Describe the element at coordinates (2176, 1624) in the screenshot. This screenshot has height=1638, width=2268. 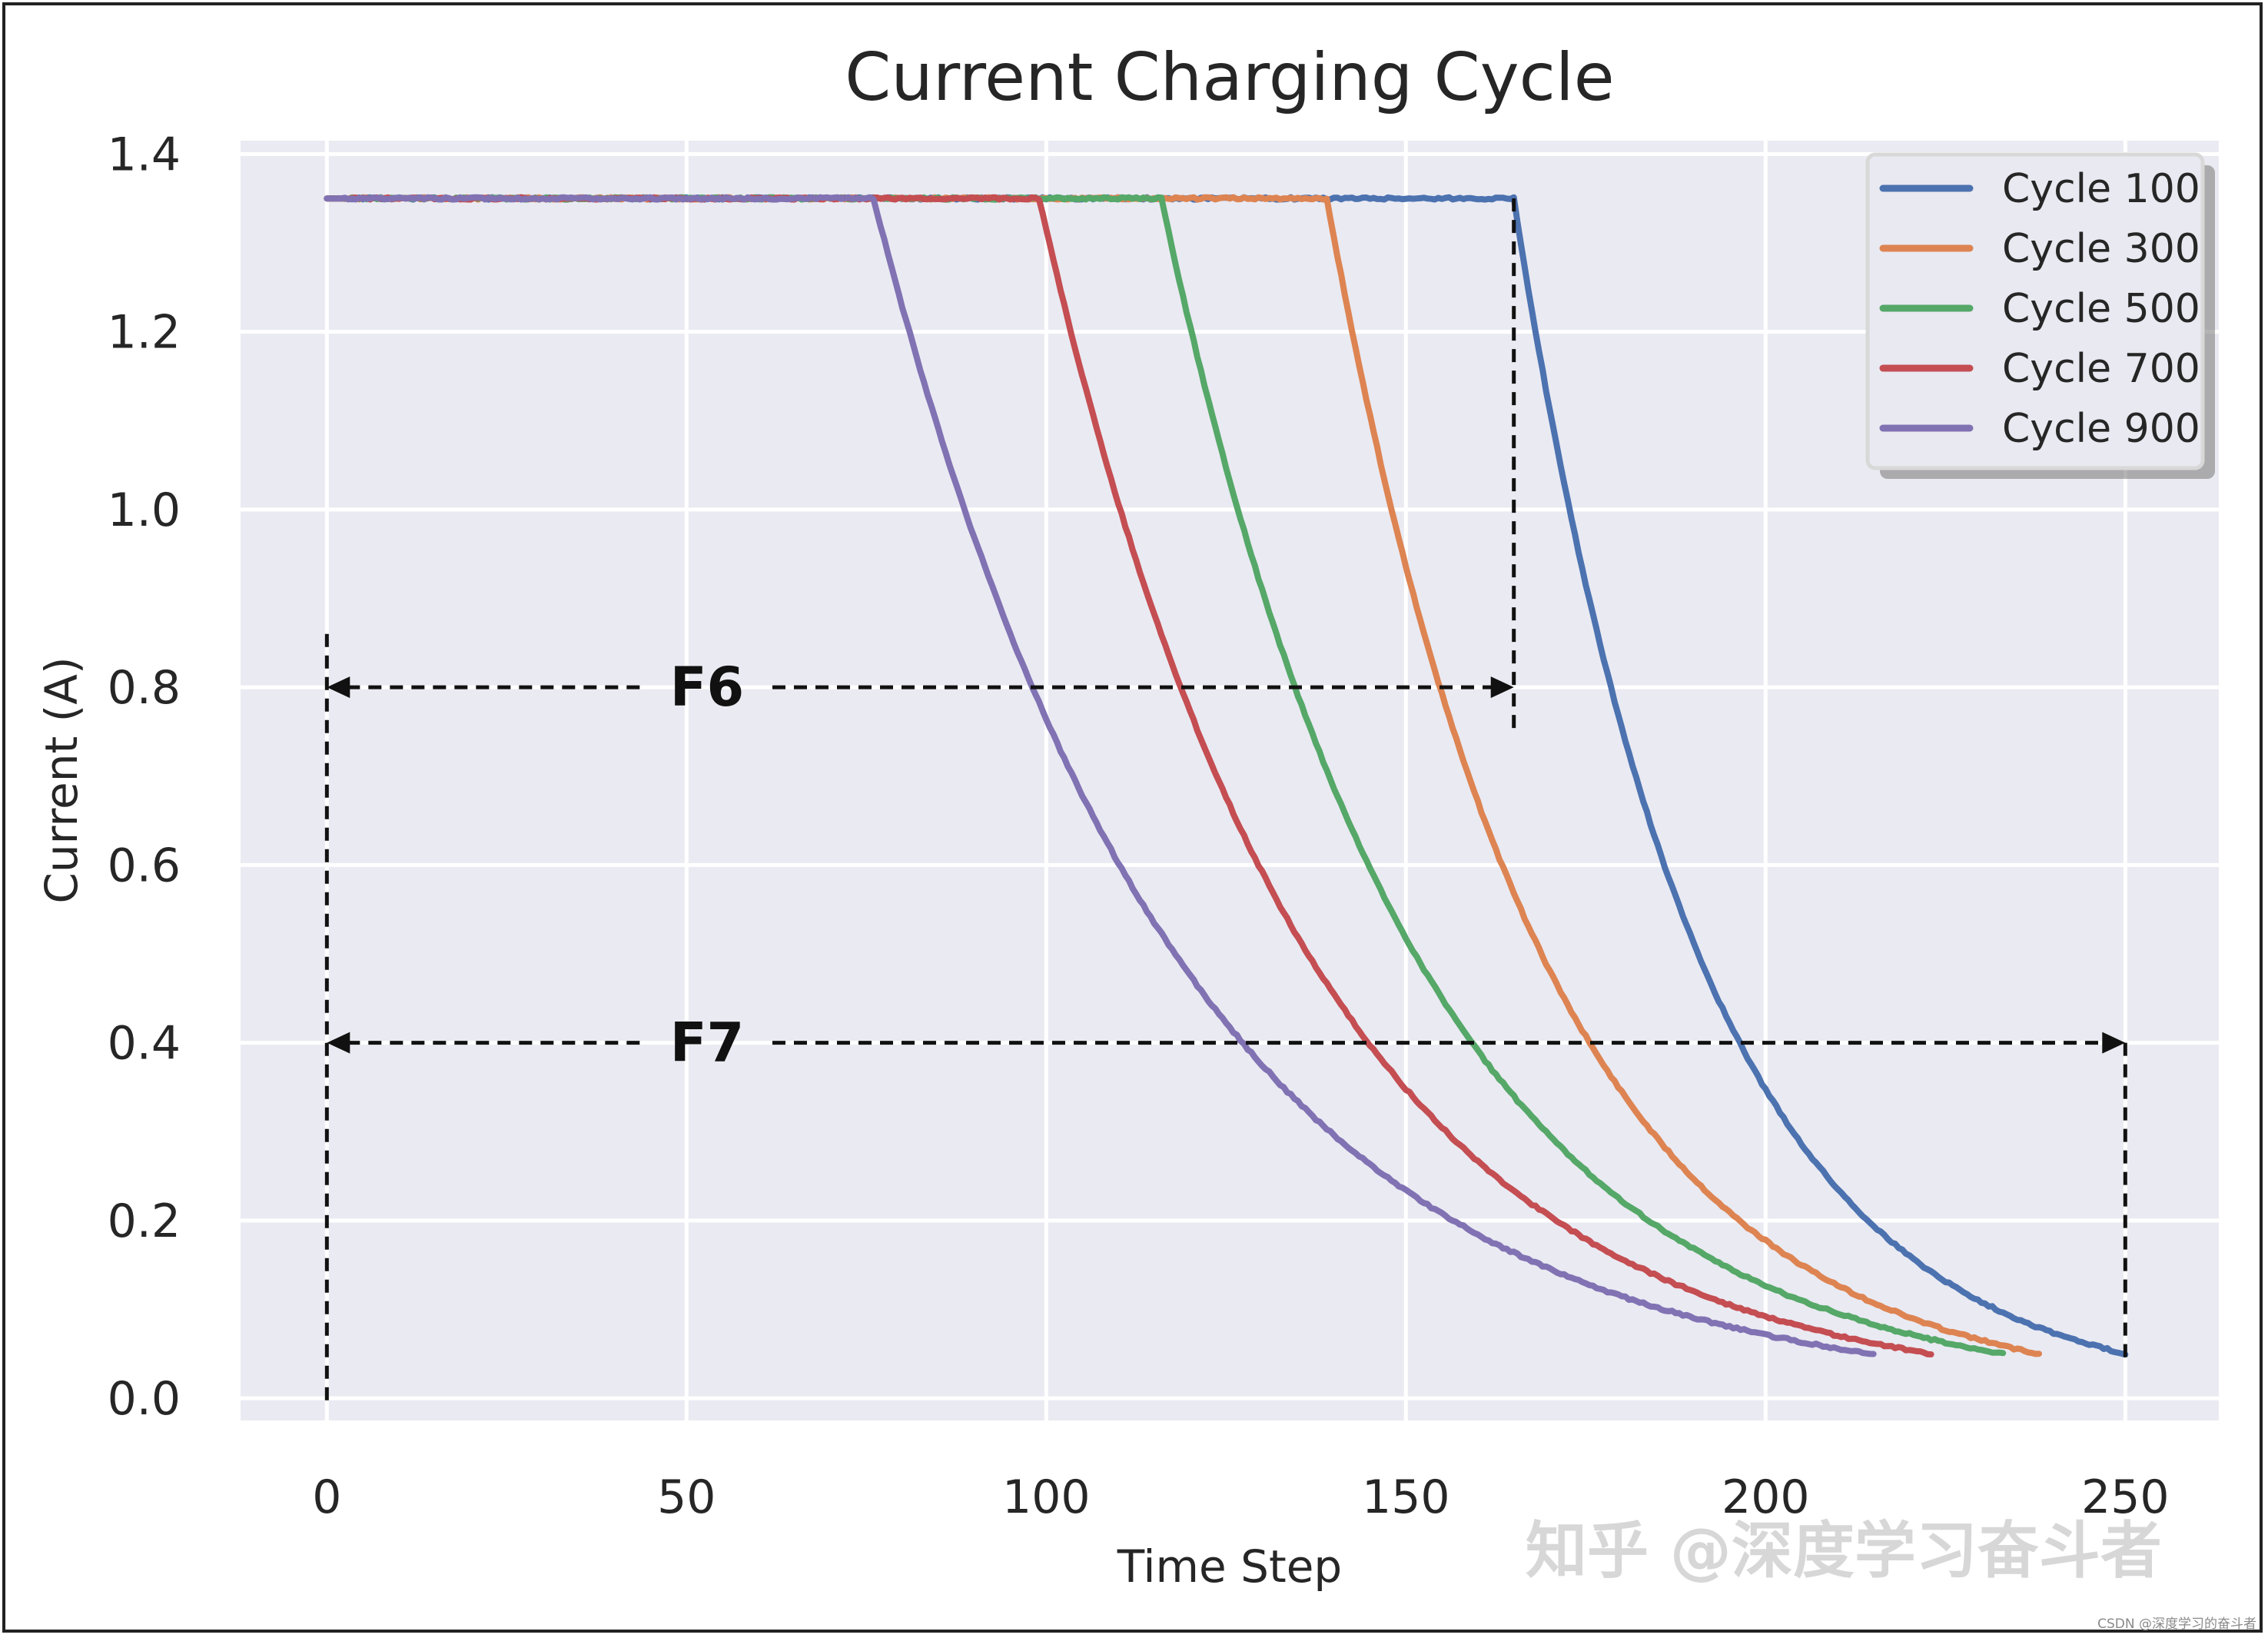
I see `watermark-small: CSDN @深度学习的奋斗者` at that location.